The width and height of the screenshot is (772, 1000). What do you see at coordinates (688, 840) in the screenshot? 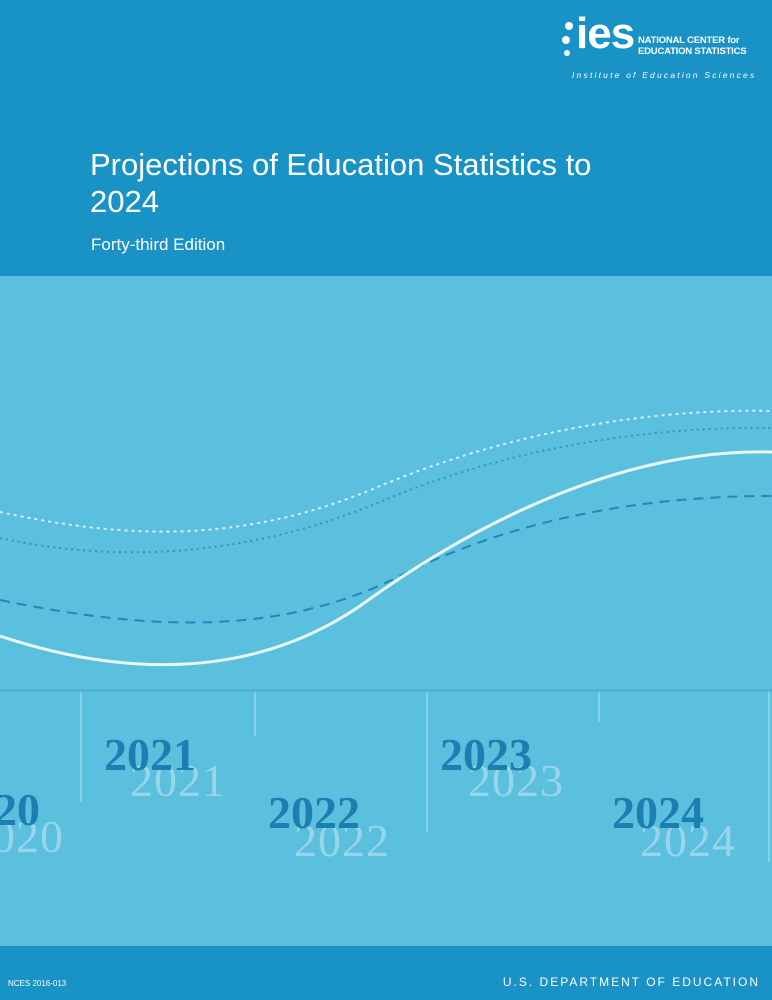
I see `year-ghost: 2024` at bounding box center [688, 840].